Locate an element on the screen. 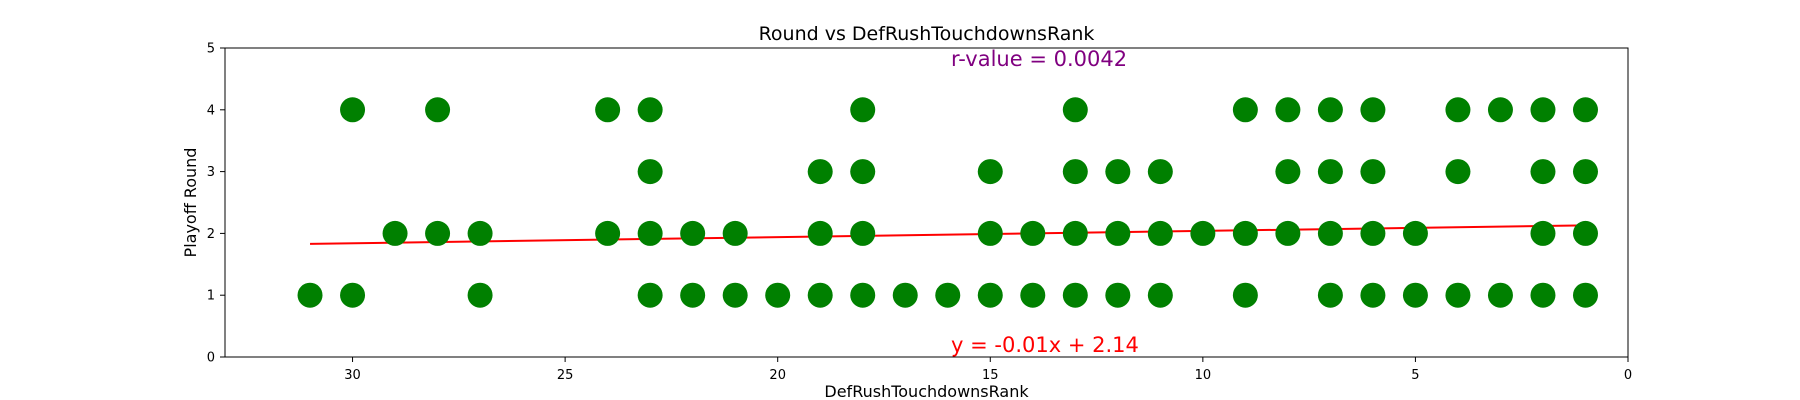  y-tick-label: 4 is located at coordinates (211, 110).